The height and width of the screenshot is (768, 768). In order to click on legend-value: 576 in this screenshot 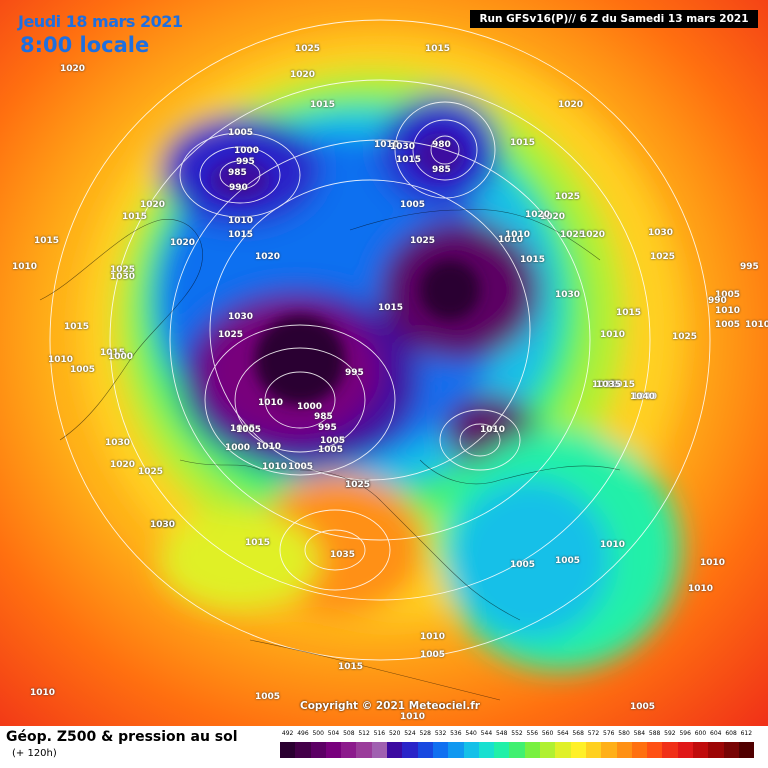, I will do `click(609, 733)`.